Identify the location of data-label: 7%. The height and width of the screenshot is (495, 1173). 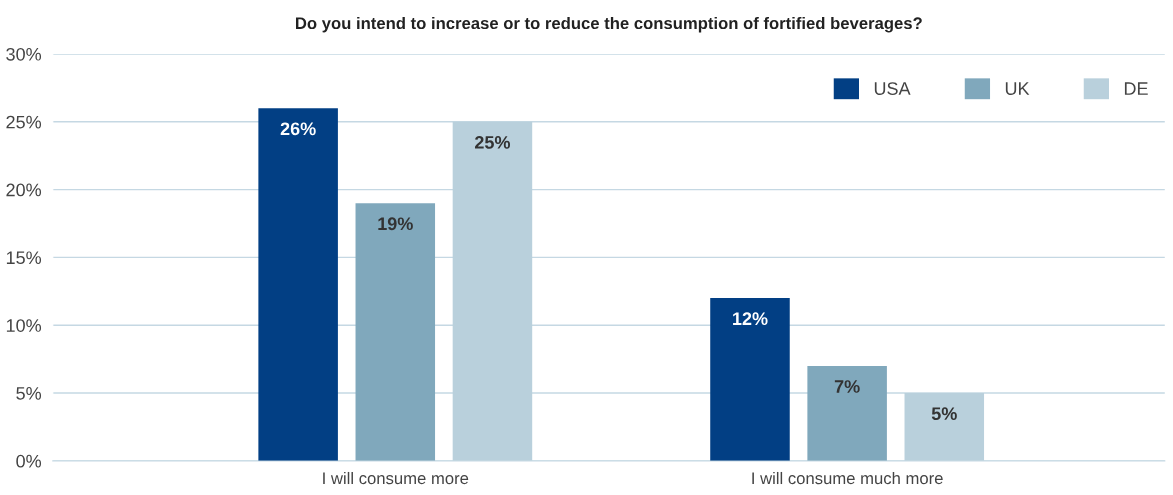
(847, 386).